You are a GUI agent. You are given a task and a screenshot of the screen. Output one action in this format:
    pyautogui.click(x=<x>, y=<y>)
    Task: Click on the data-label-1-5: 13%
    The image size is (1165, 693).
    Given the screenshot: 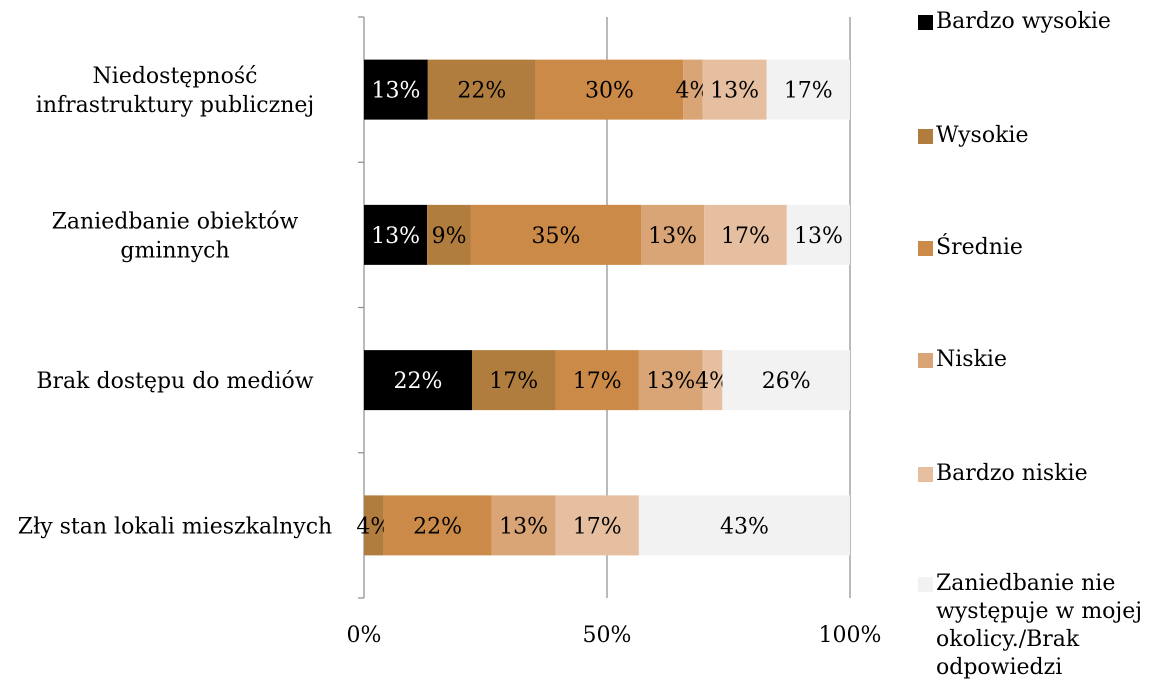 What is the action you would take?
    pyautogui.click(x=818, y=236)
    